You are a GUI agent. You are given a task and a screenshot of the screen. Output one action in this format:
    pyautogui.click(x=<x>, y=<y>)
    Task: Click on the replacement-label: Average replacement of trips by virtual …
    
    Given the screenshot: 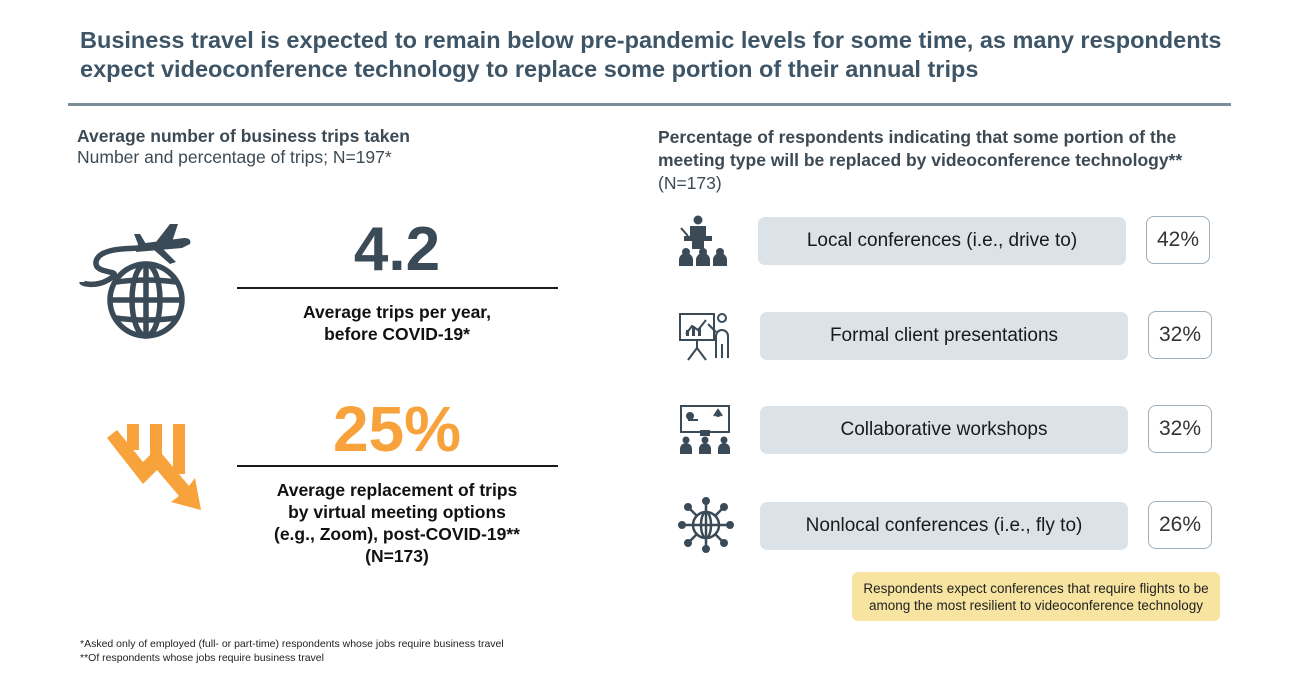 What is the action you would take?
    pyautogui.click(x=397, y=523)
    